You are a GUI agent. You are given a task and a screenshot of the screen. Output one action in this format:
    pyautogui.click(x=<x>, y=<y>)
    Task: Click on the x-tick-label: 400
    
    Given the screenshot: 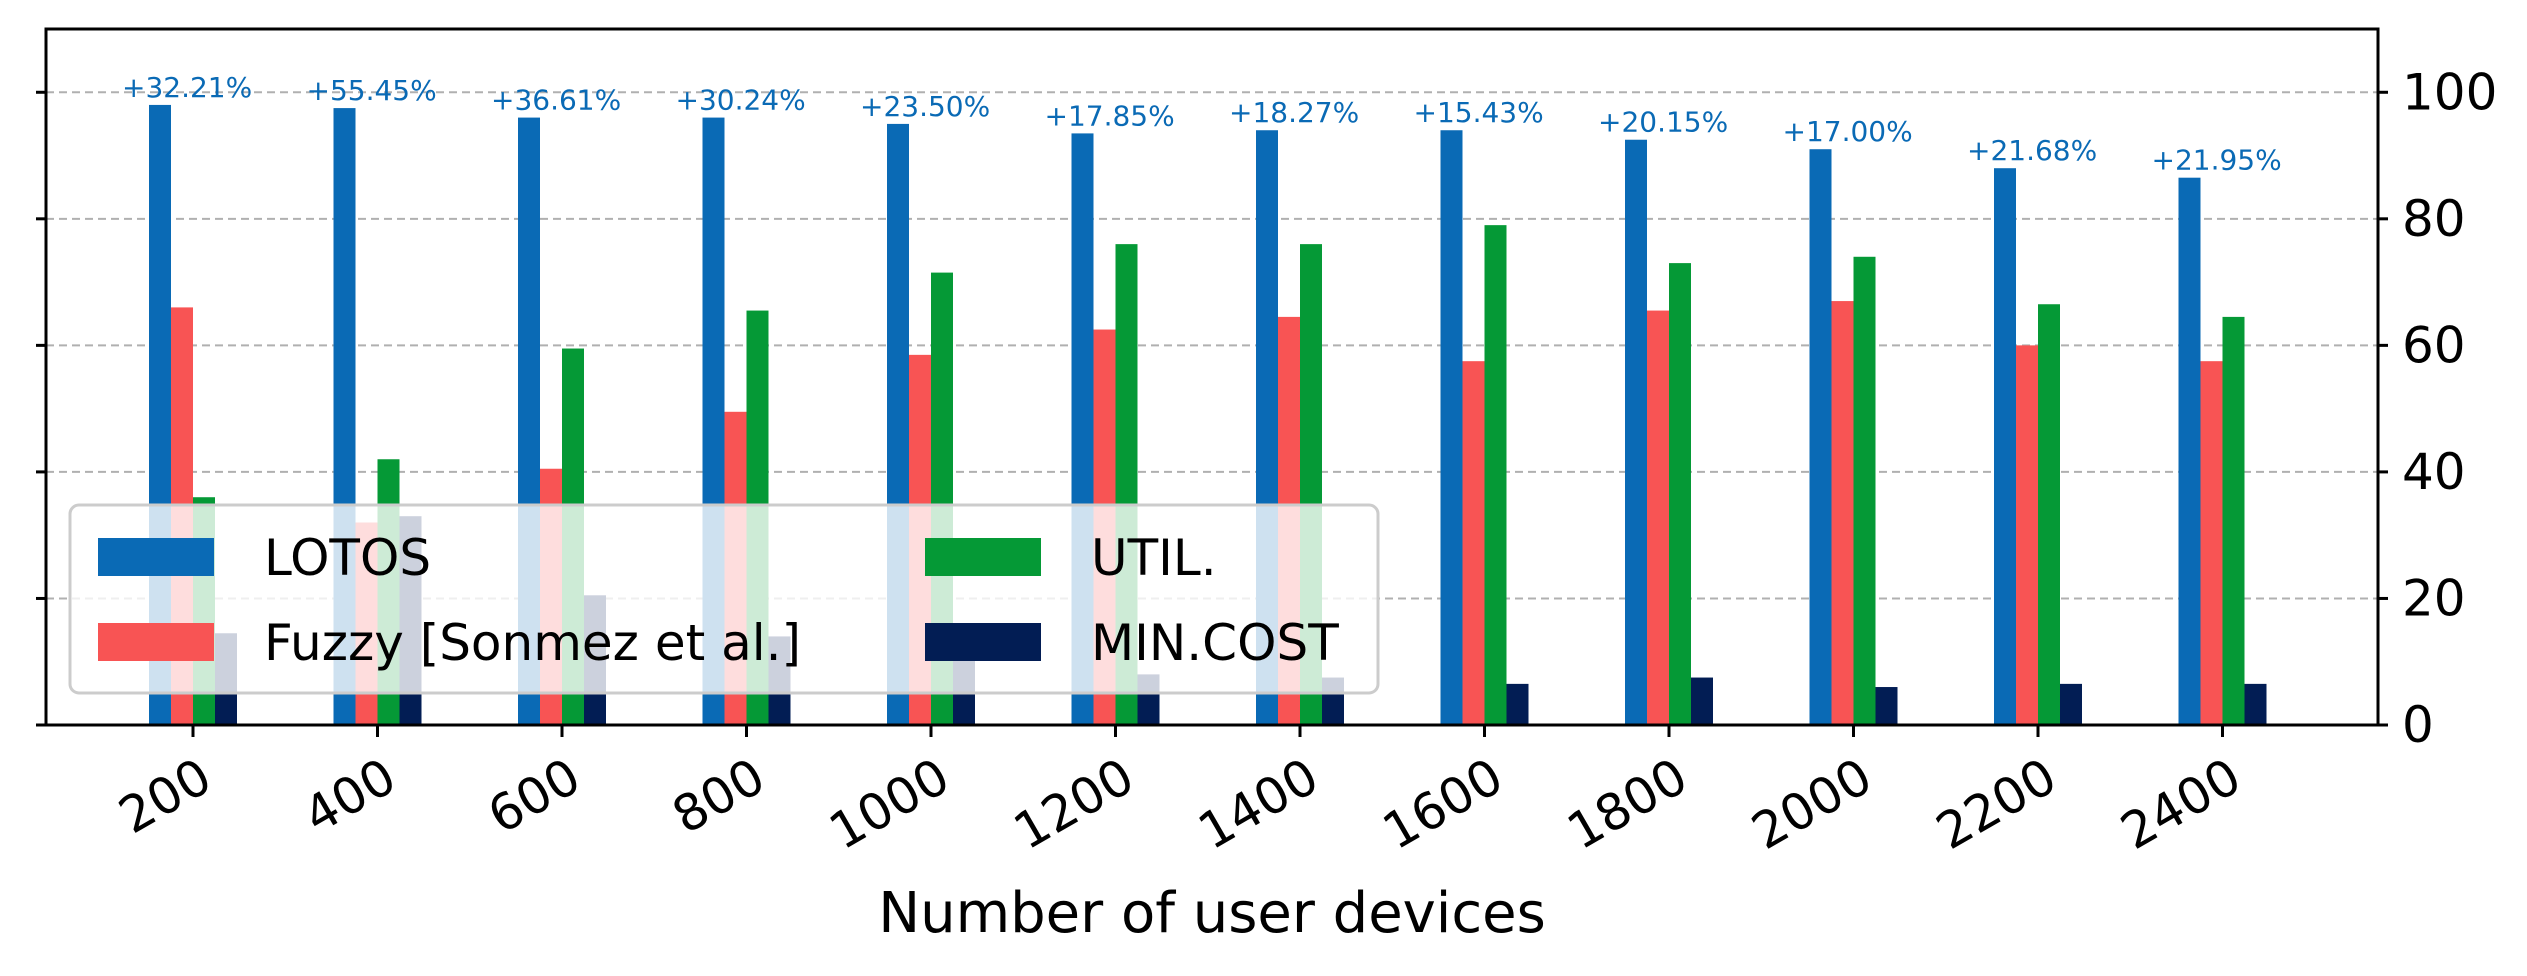 What is the action you would take?
    pyautogui.click(x=350, y=796)
    